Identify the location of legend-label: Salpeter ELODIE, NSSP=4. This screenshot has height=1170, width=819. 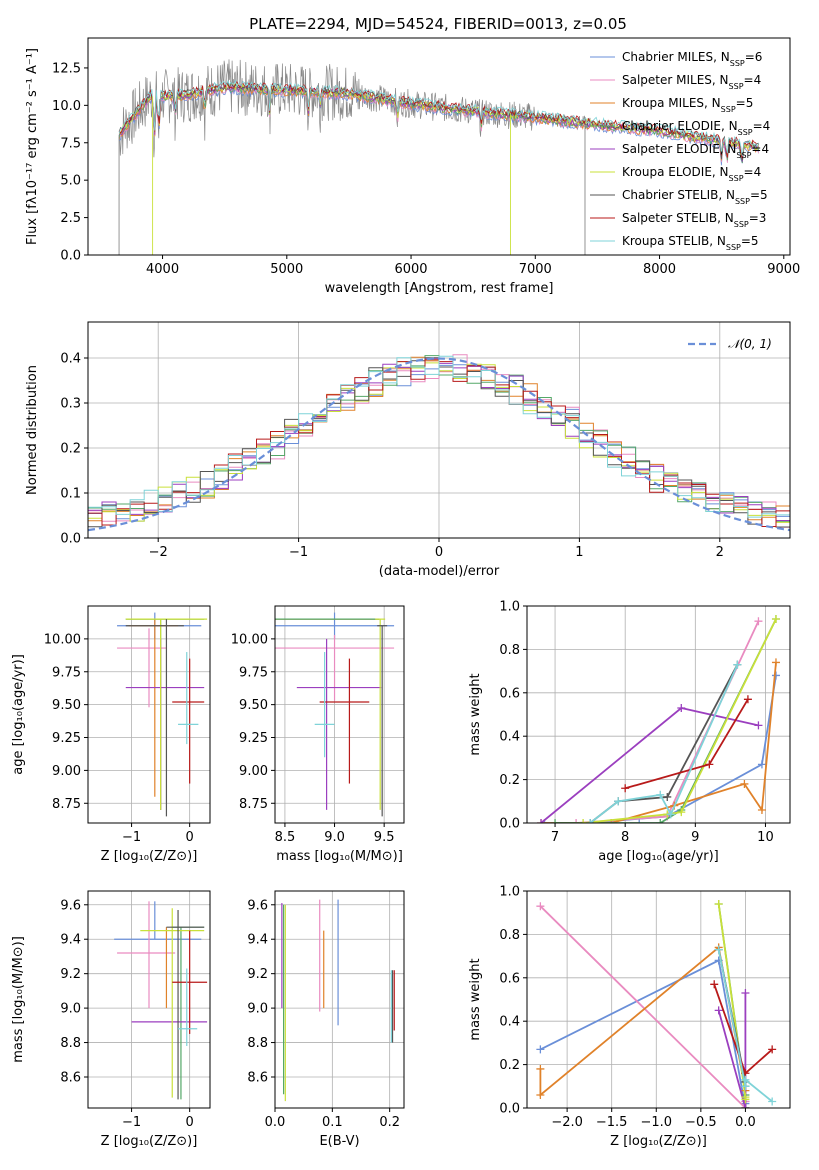
(695, 151).